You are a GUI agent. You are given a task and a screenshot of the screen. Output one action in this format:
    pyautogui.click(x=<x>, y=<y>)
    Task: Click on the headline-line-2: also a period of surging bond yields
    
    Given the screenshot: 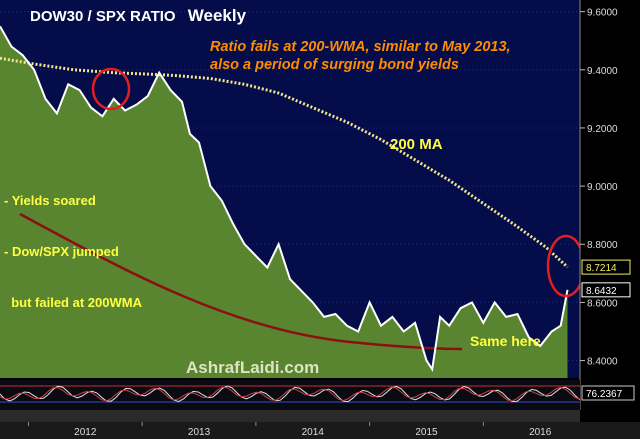 What is the action you would take?
    pyautogui.click(x=334, y=65)
    